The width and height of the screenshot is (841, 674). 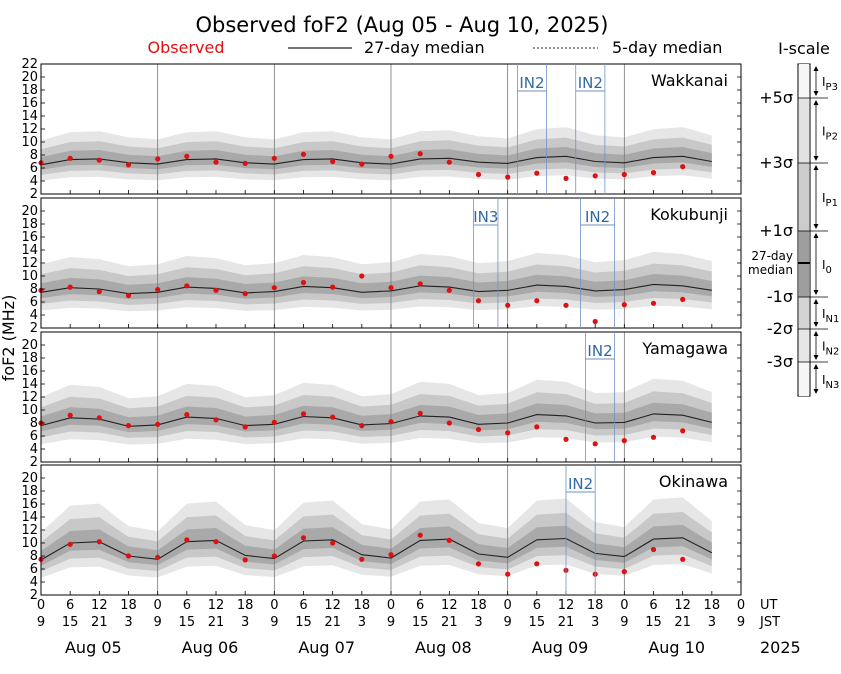 What do you see at coordinates (443, 647) in the screenshot?
I see `date-label: Aug 08` at bounding box center [443, 647].